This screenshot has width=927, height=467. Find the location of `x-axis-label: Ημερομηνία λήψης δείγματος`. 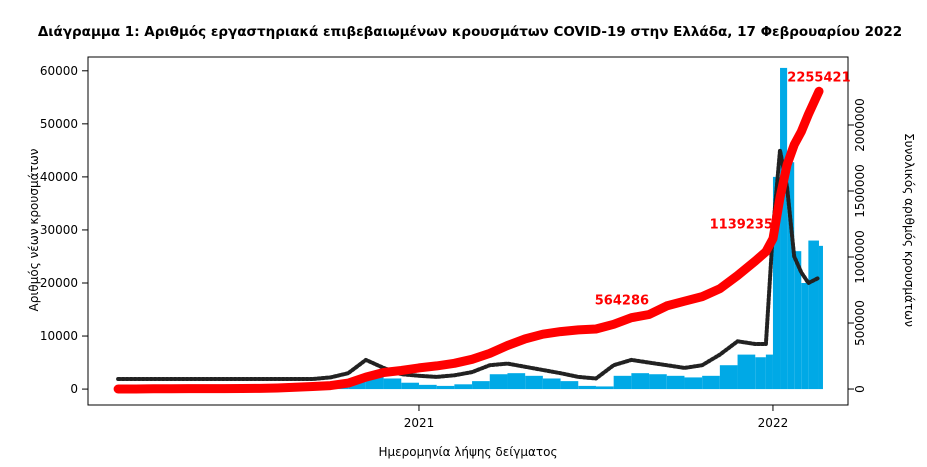

x-axis-label: Ημερομηνία λήψης δείγματος is located at coordinates (467, 452).